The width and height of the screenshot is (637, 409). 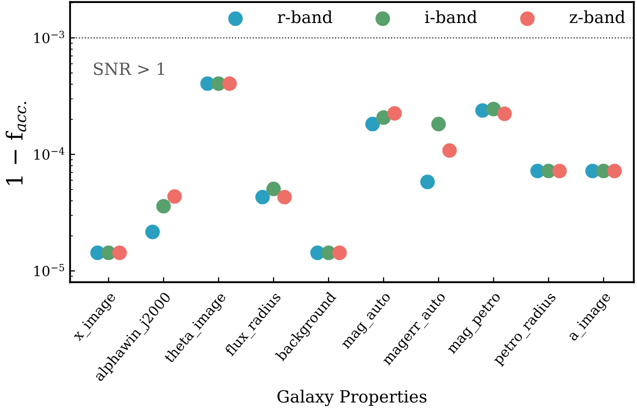 I want to click on annotation: SNR > 1, so click(x=129, y=69).